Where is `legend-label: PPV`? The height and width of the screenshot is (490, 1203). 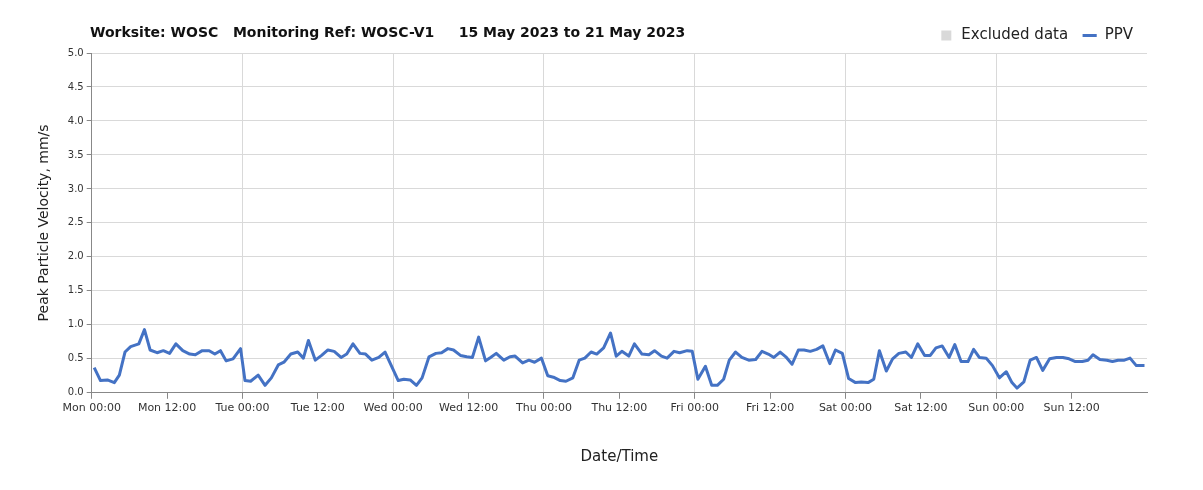
legend-label: PPV is located at coordinates (1119, 34).